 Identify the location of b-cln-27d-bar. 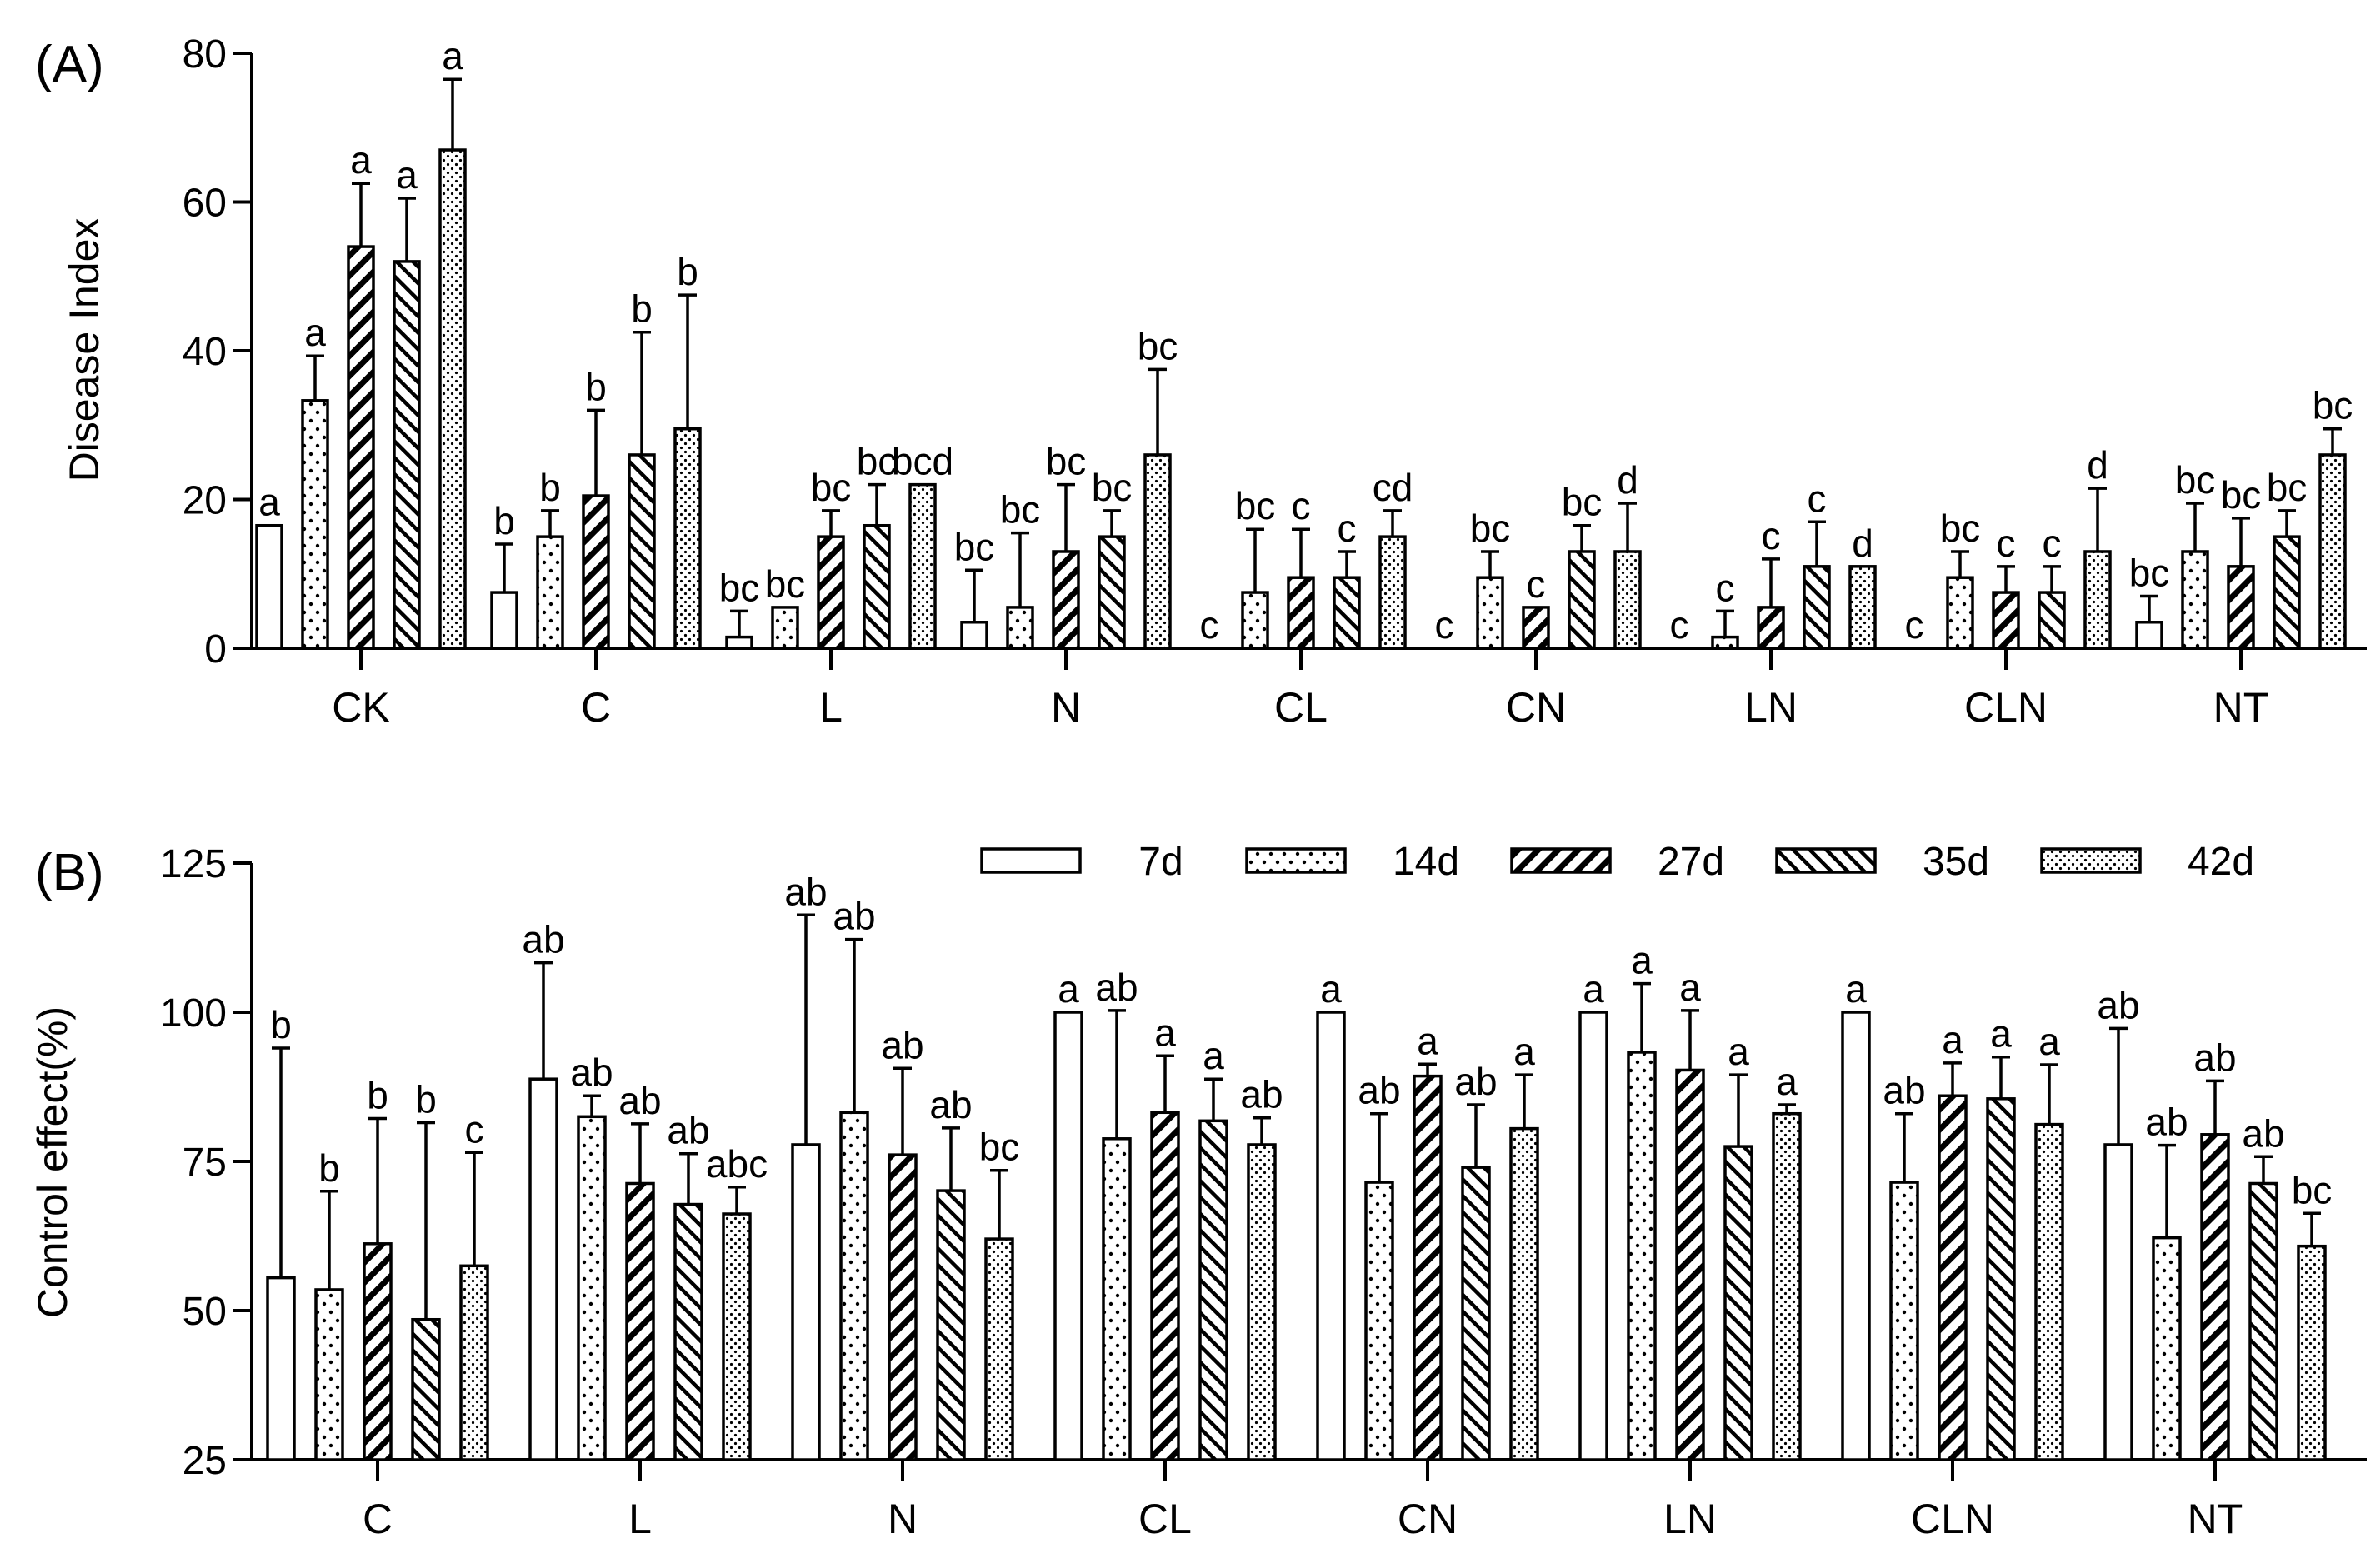
(1953, 1277).